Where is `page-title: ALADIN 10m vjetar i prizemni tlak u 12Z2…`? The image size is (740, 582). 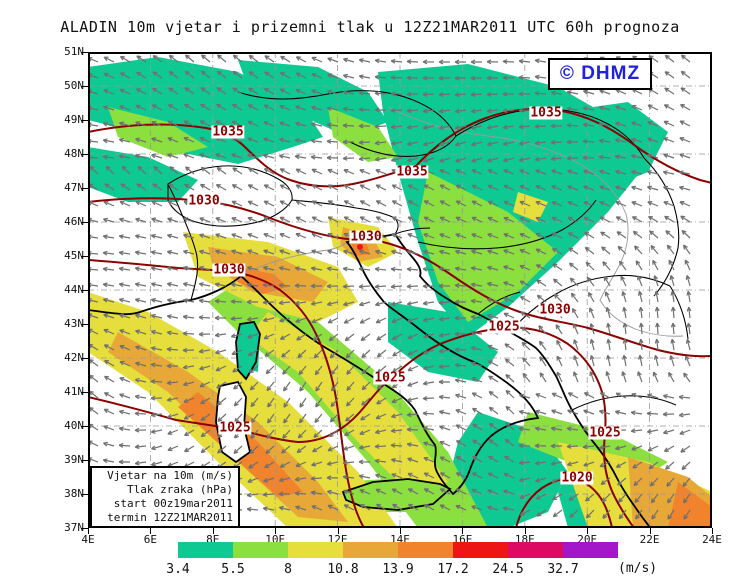 page-title: ALADIN 10m vjetar i prizemni tlak u 12Z2… is located at coordinates (370, 27).